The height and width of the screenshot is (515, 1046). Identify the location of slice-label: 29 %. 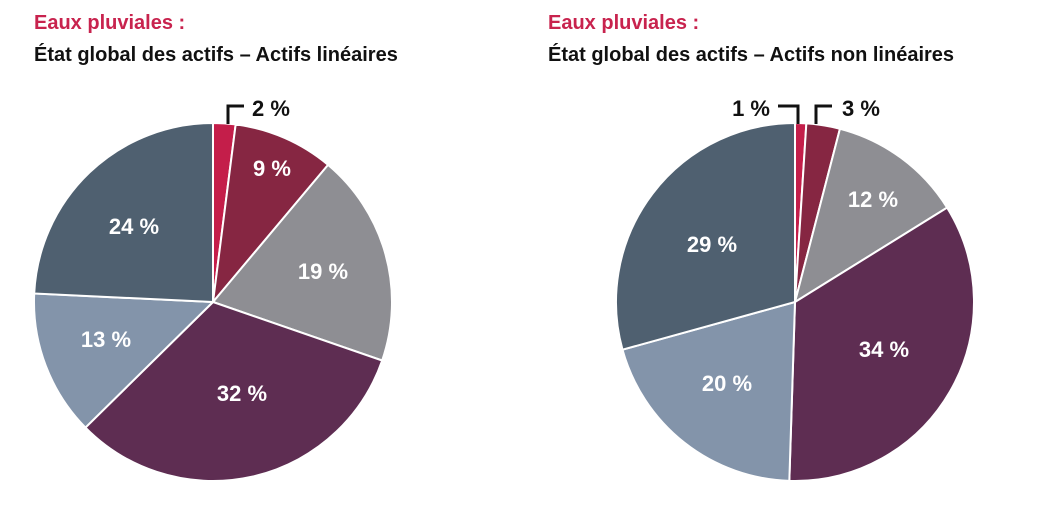
(712, 244).